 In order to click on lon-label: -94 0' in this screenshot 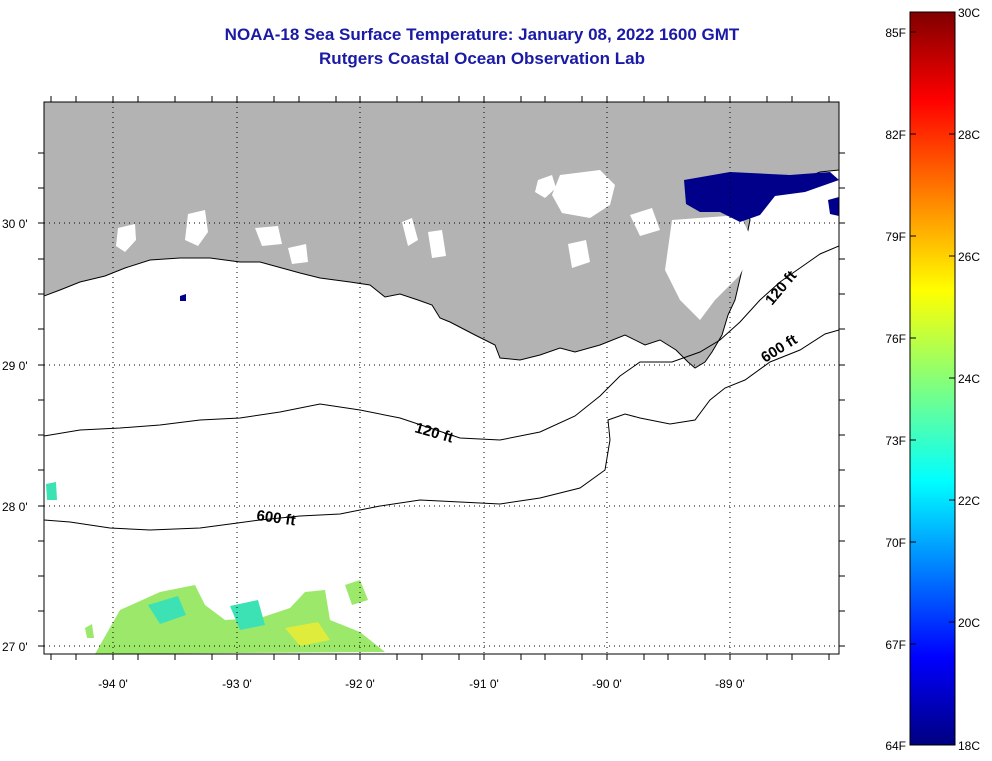, I will do `click(113, 684)`.